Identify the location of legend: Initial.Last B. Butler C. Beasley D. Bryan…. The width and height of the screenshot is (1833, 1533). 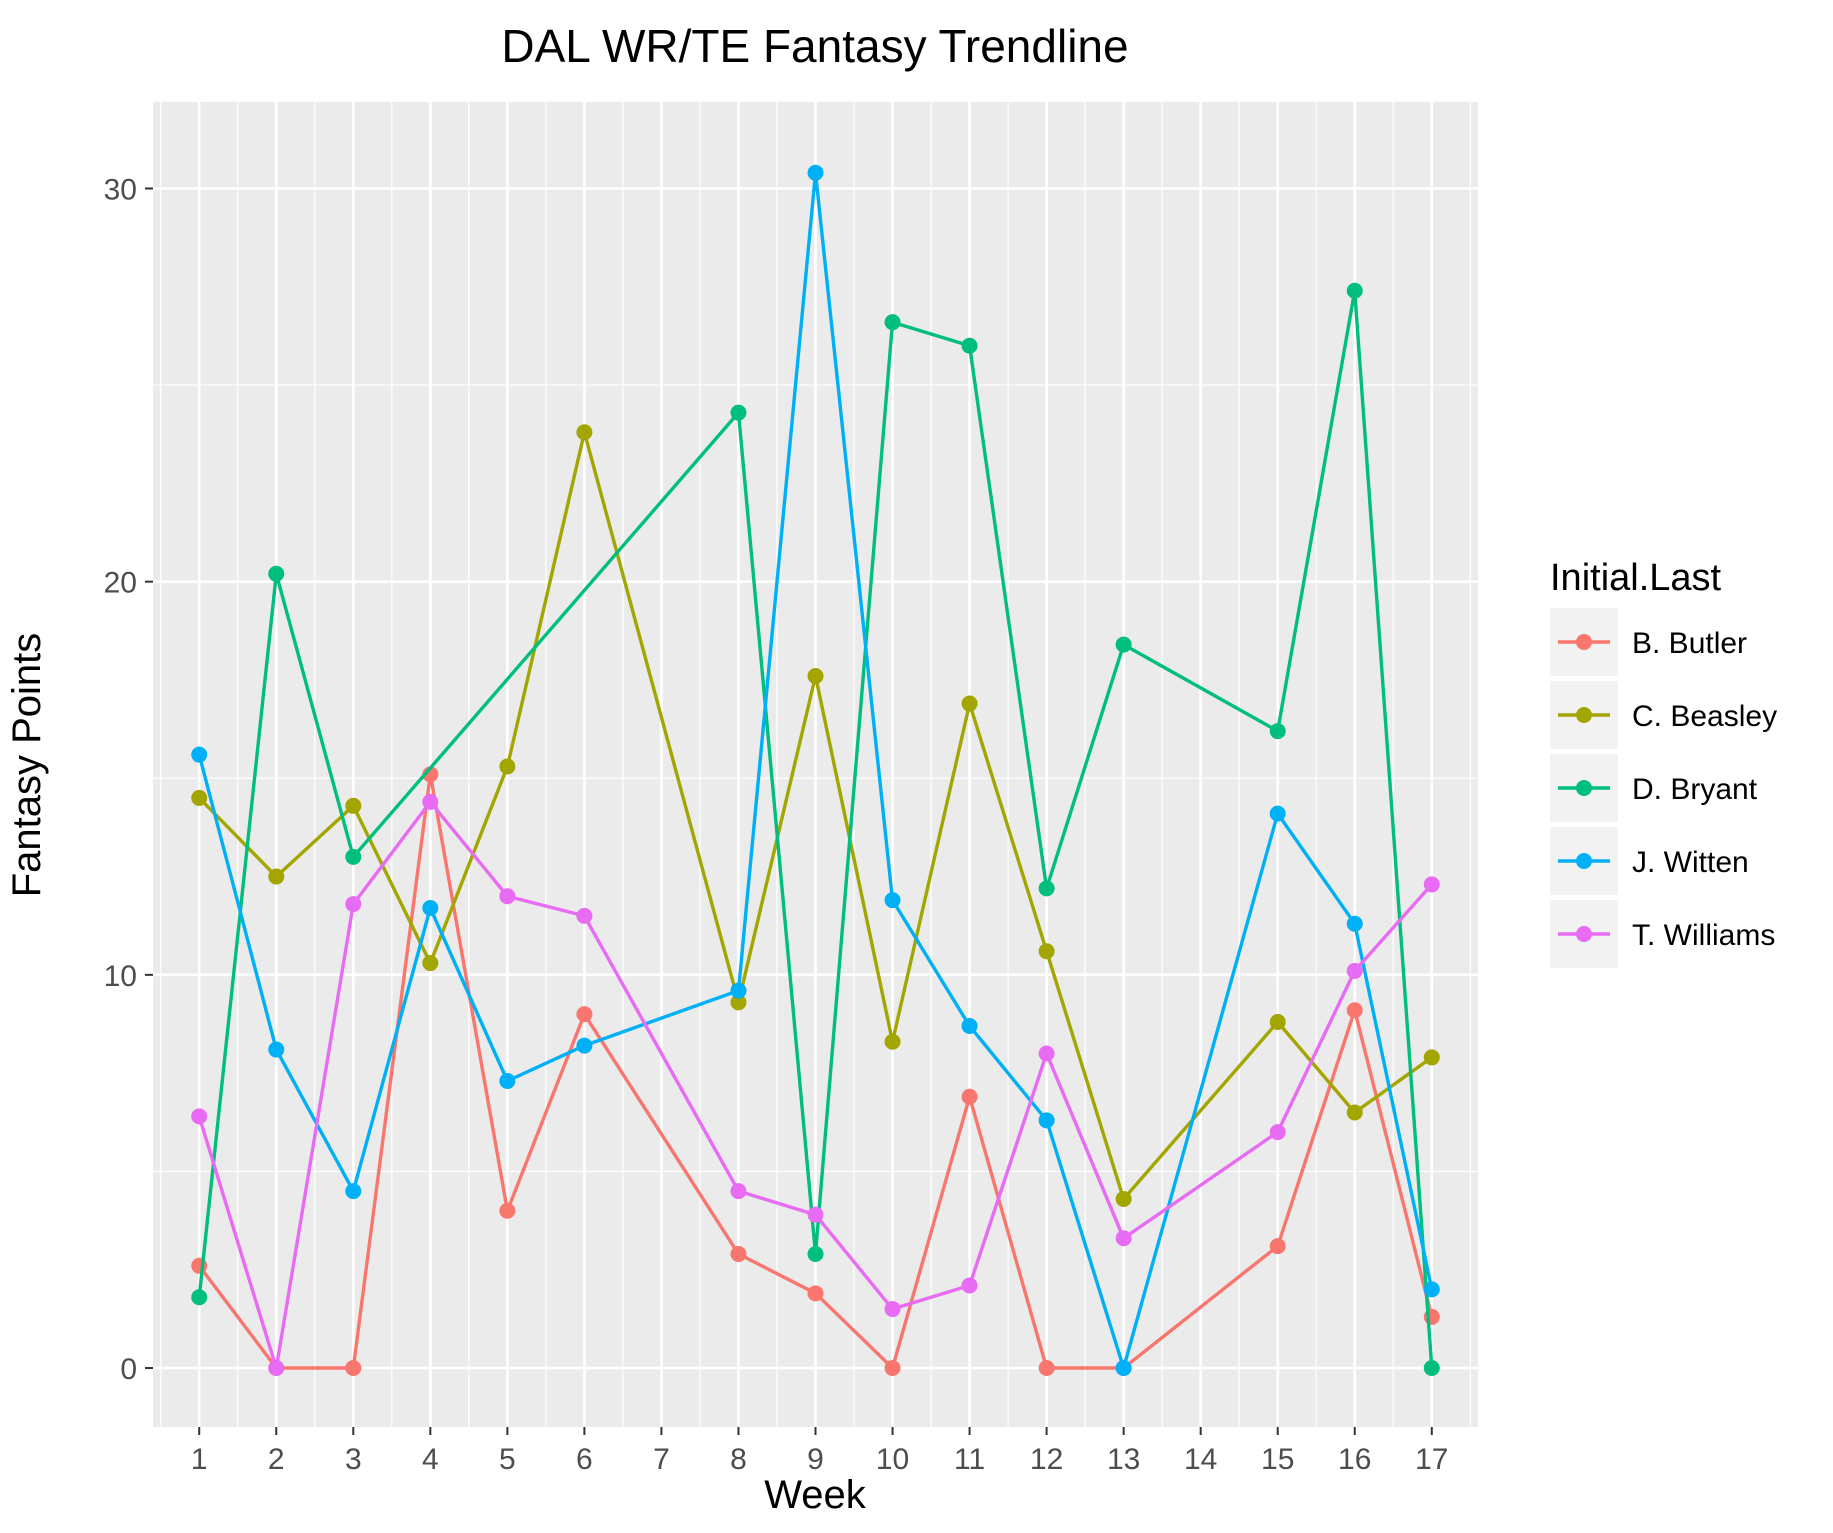
(1663, 762).